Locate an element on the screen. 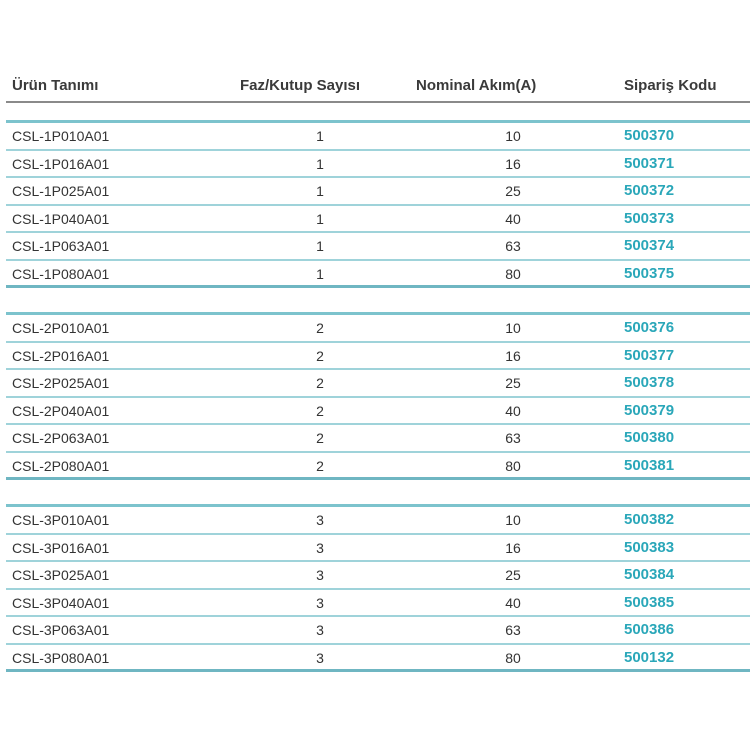 The height and width of the screenshot is (750, 750). order-code-cell: 500377 is located at coordinates (649, 355).